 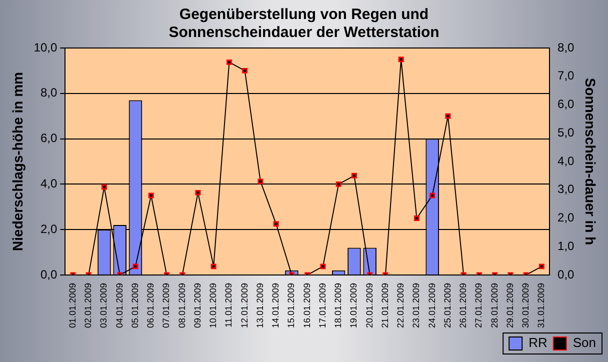 What do you see at coordinates (353, 305) in the screenshot?
I see `x-tick-label: 19.01.2009` at bounding box center [353, 305].